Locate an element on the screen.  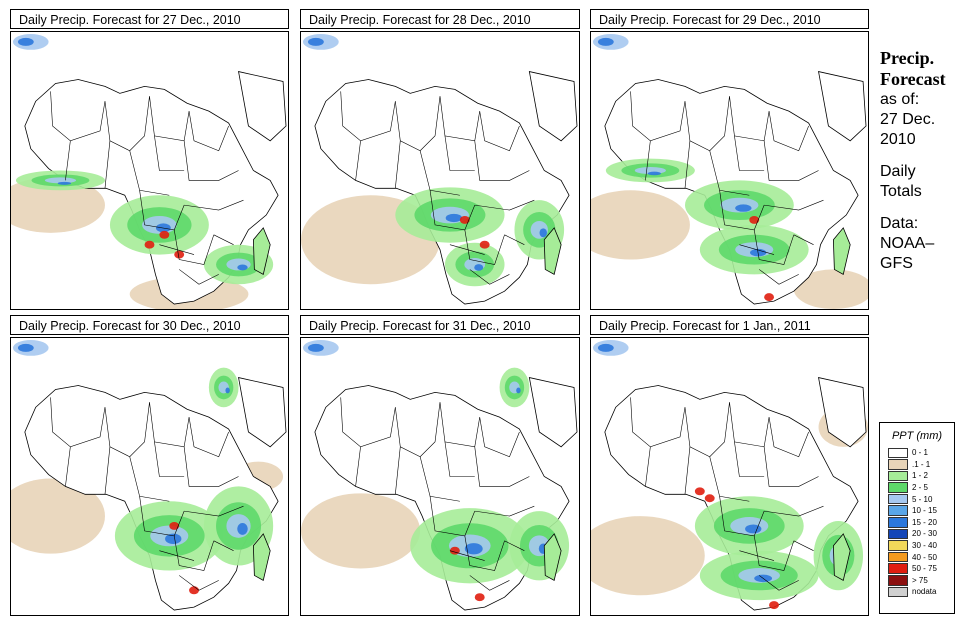
legend-item: 5 - 10 is located at coordinates (917, 499).